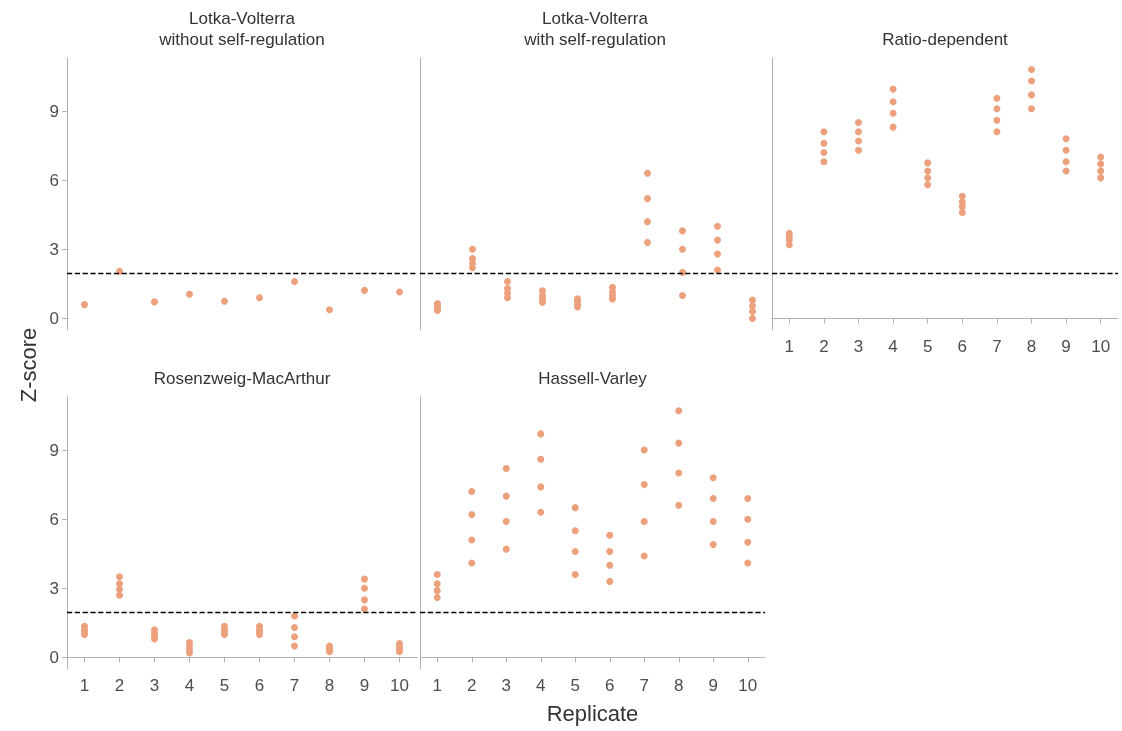 The width and height of the screenshot is (1122, 731). I want to click on y-axis-title: Z-score, so click(28, 365).